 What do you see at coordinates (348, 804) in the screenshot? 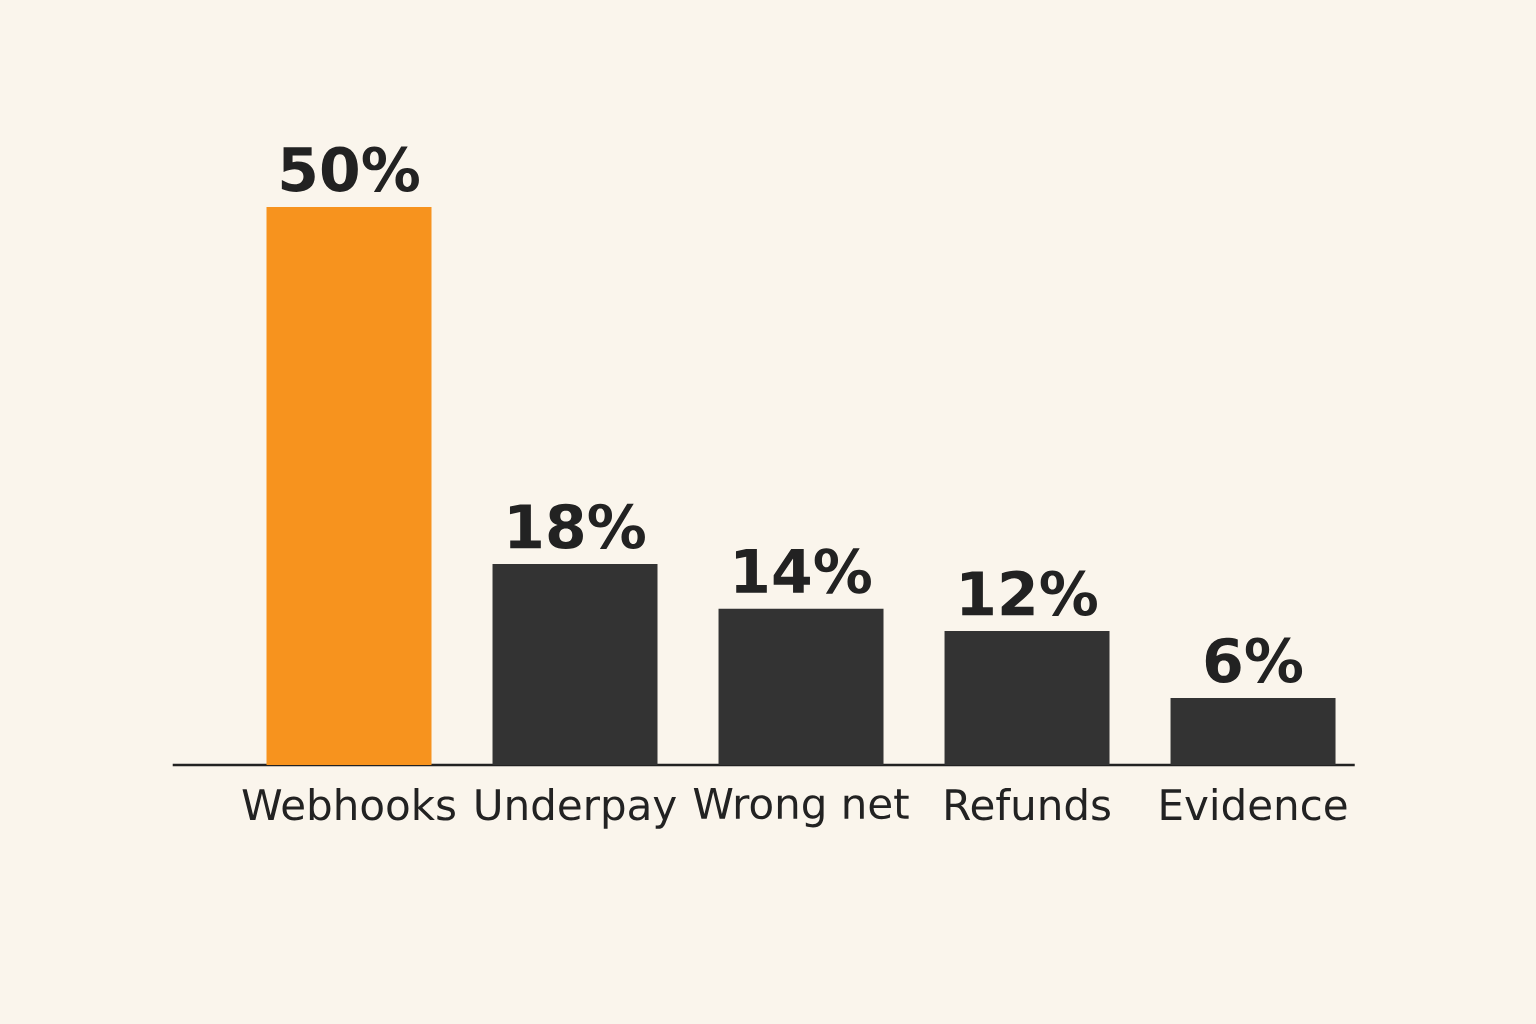
I see `x-tick-label: Webhooks` at bounding box center [348, 804].